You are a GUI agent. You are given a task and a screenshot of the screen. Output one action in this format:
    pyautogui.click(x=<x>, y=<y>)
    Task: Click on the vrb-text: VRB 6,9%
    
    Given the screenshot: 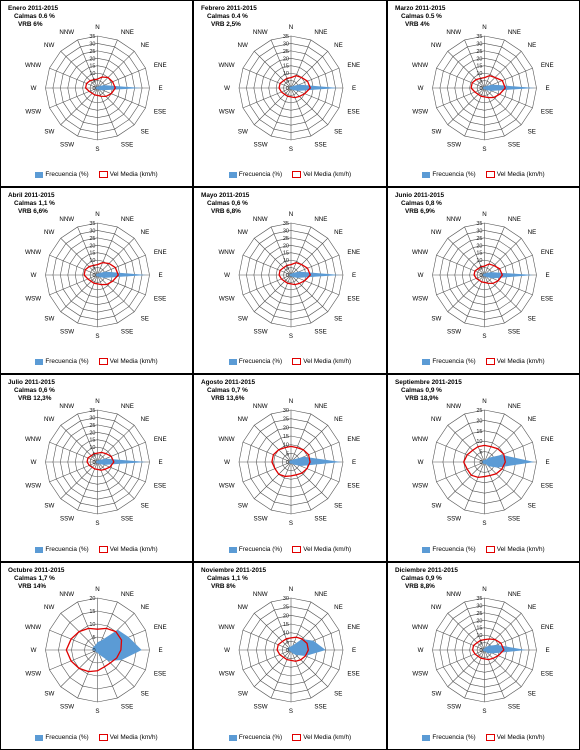 What is the action you would take?
    pyautogui.click(x=420, y=212)
    